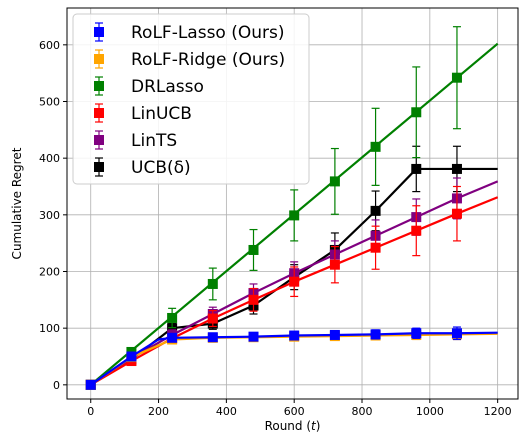  I want to click on y-tick-label: 200, so click(49, 272).